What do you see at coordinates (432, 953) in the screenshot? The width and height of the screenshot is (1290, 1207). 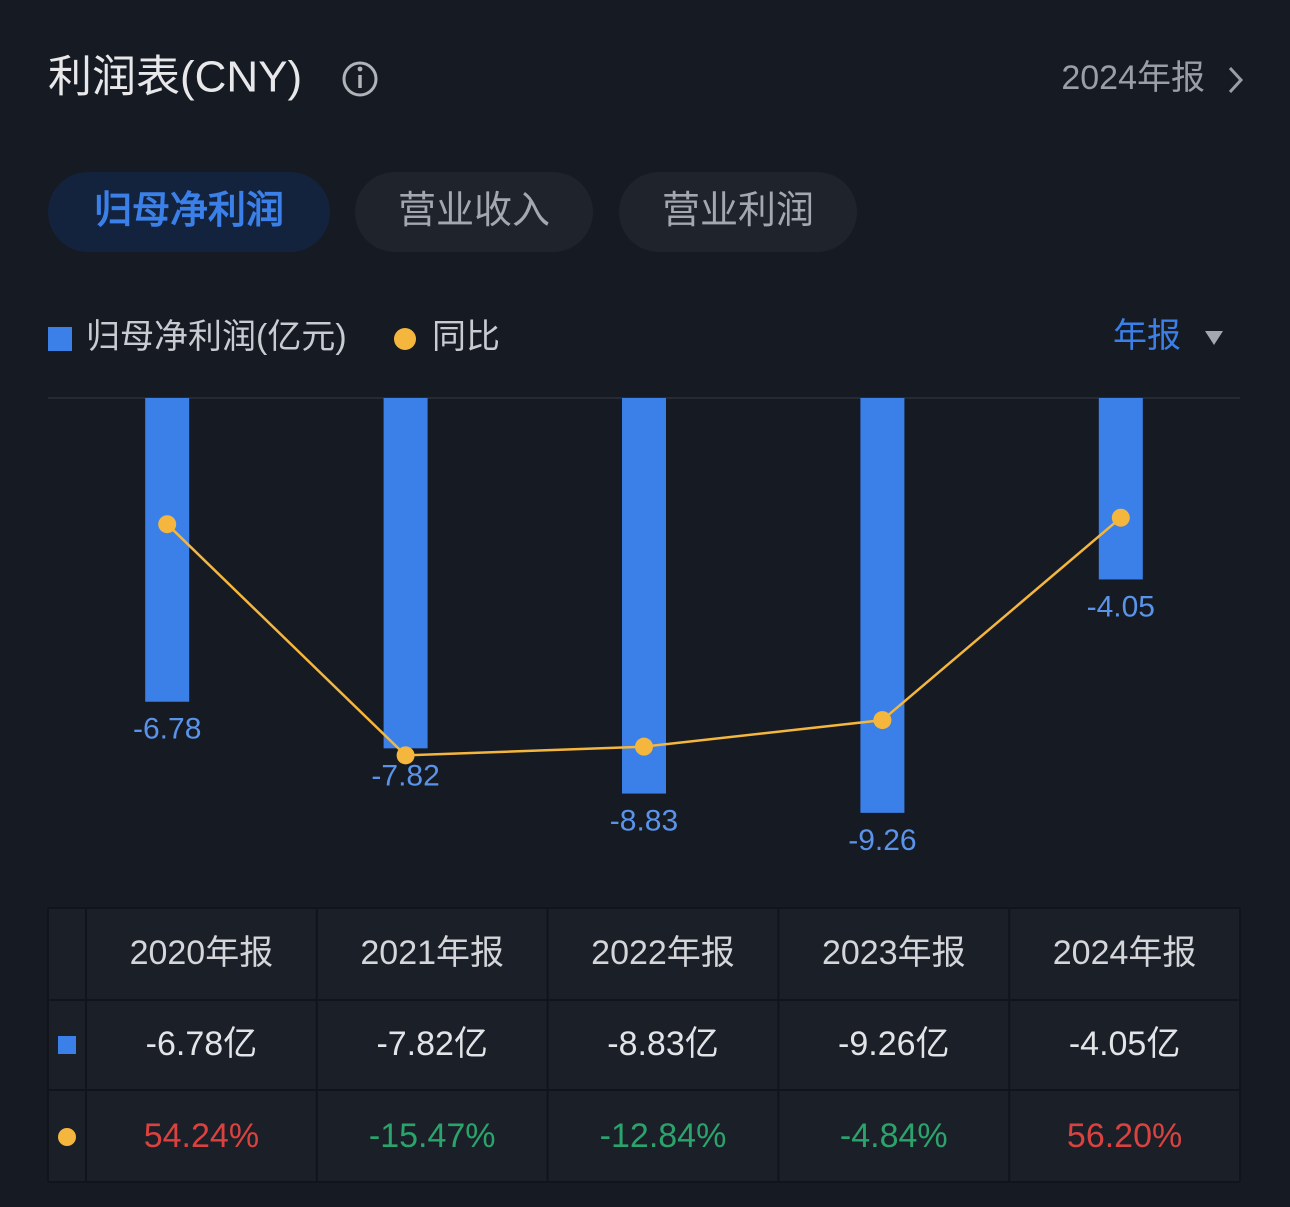 I see `table-header: 2021年报` at bounding box center [432, 953].